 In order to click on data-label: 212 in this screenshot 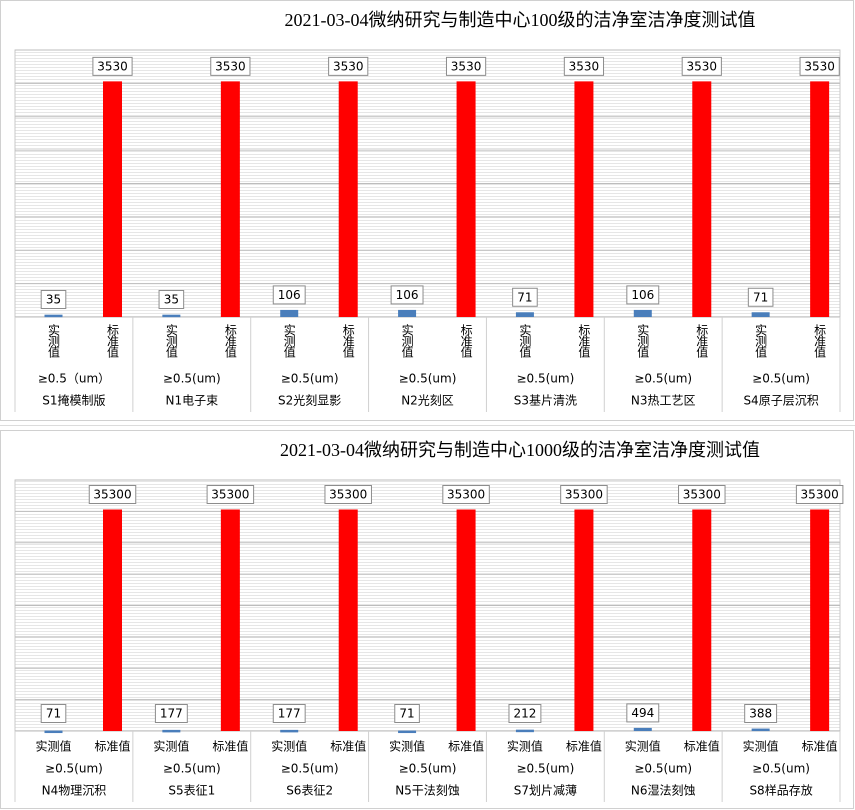, I will do `click(524, 714)`.